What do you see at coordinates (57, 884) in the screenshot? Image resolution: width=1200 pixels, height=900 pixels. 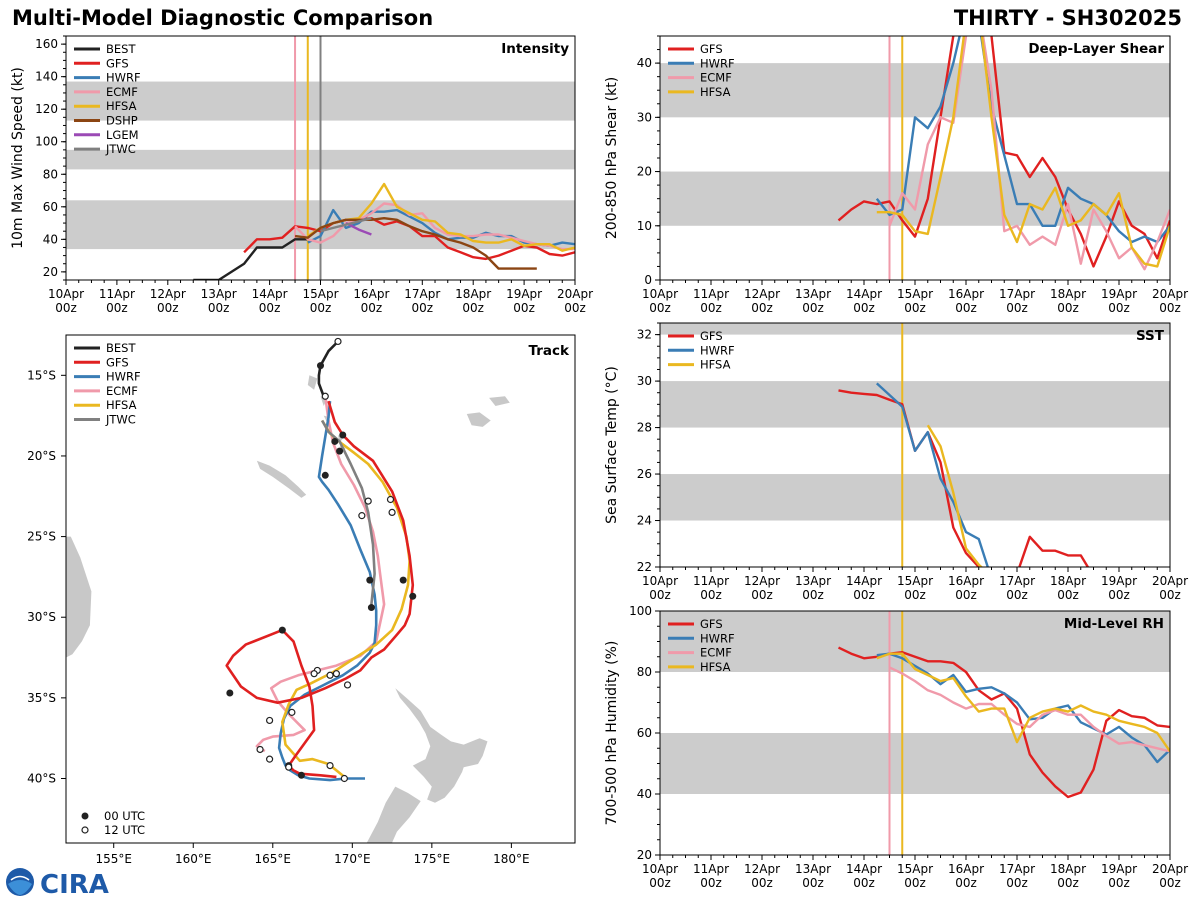 I see `cira-logo: CIRA` at bounding box center [57, 884].